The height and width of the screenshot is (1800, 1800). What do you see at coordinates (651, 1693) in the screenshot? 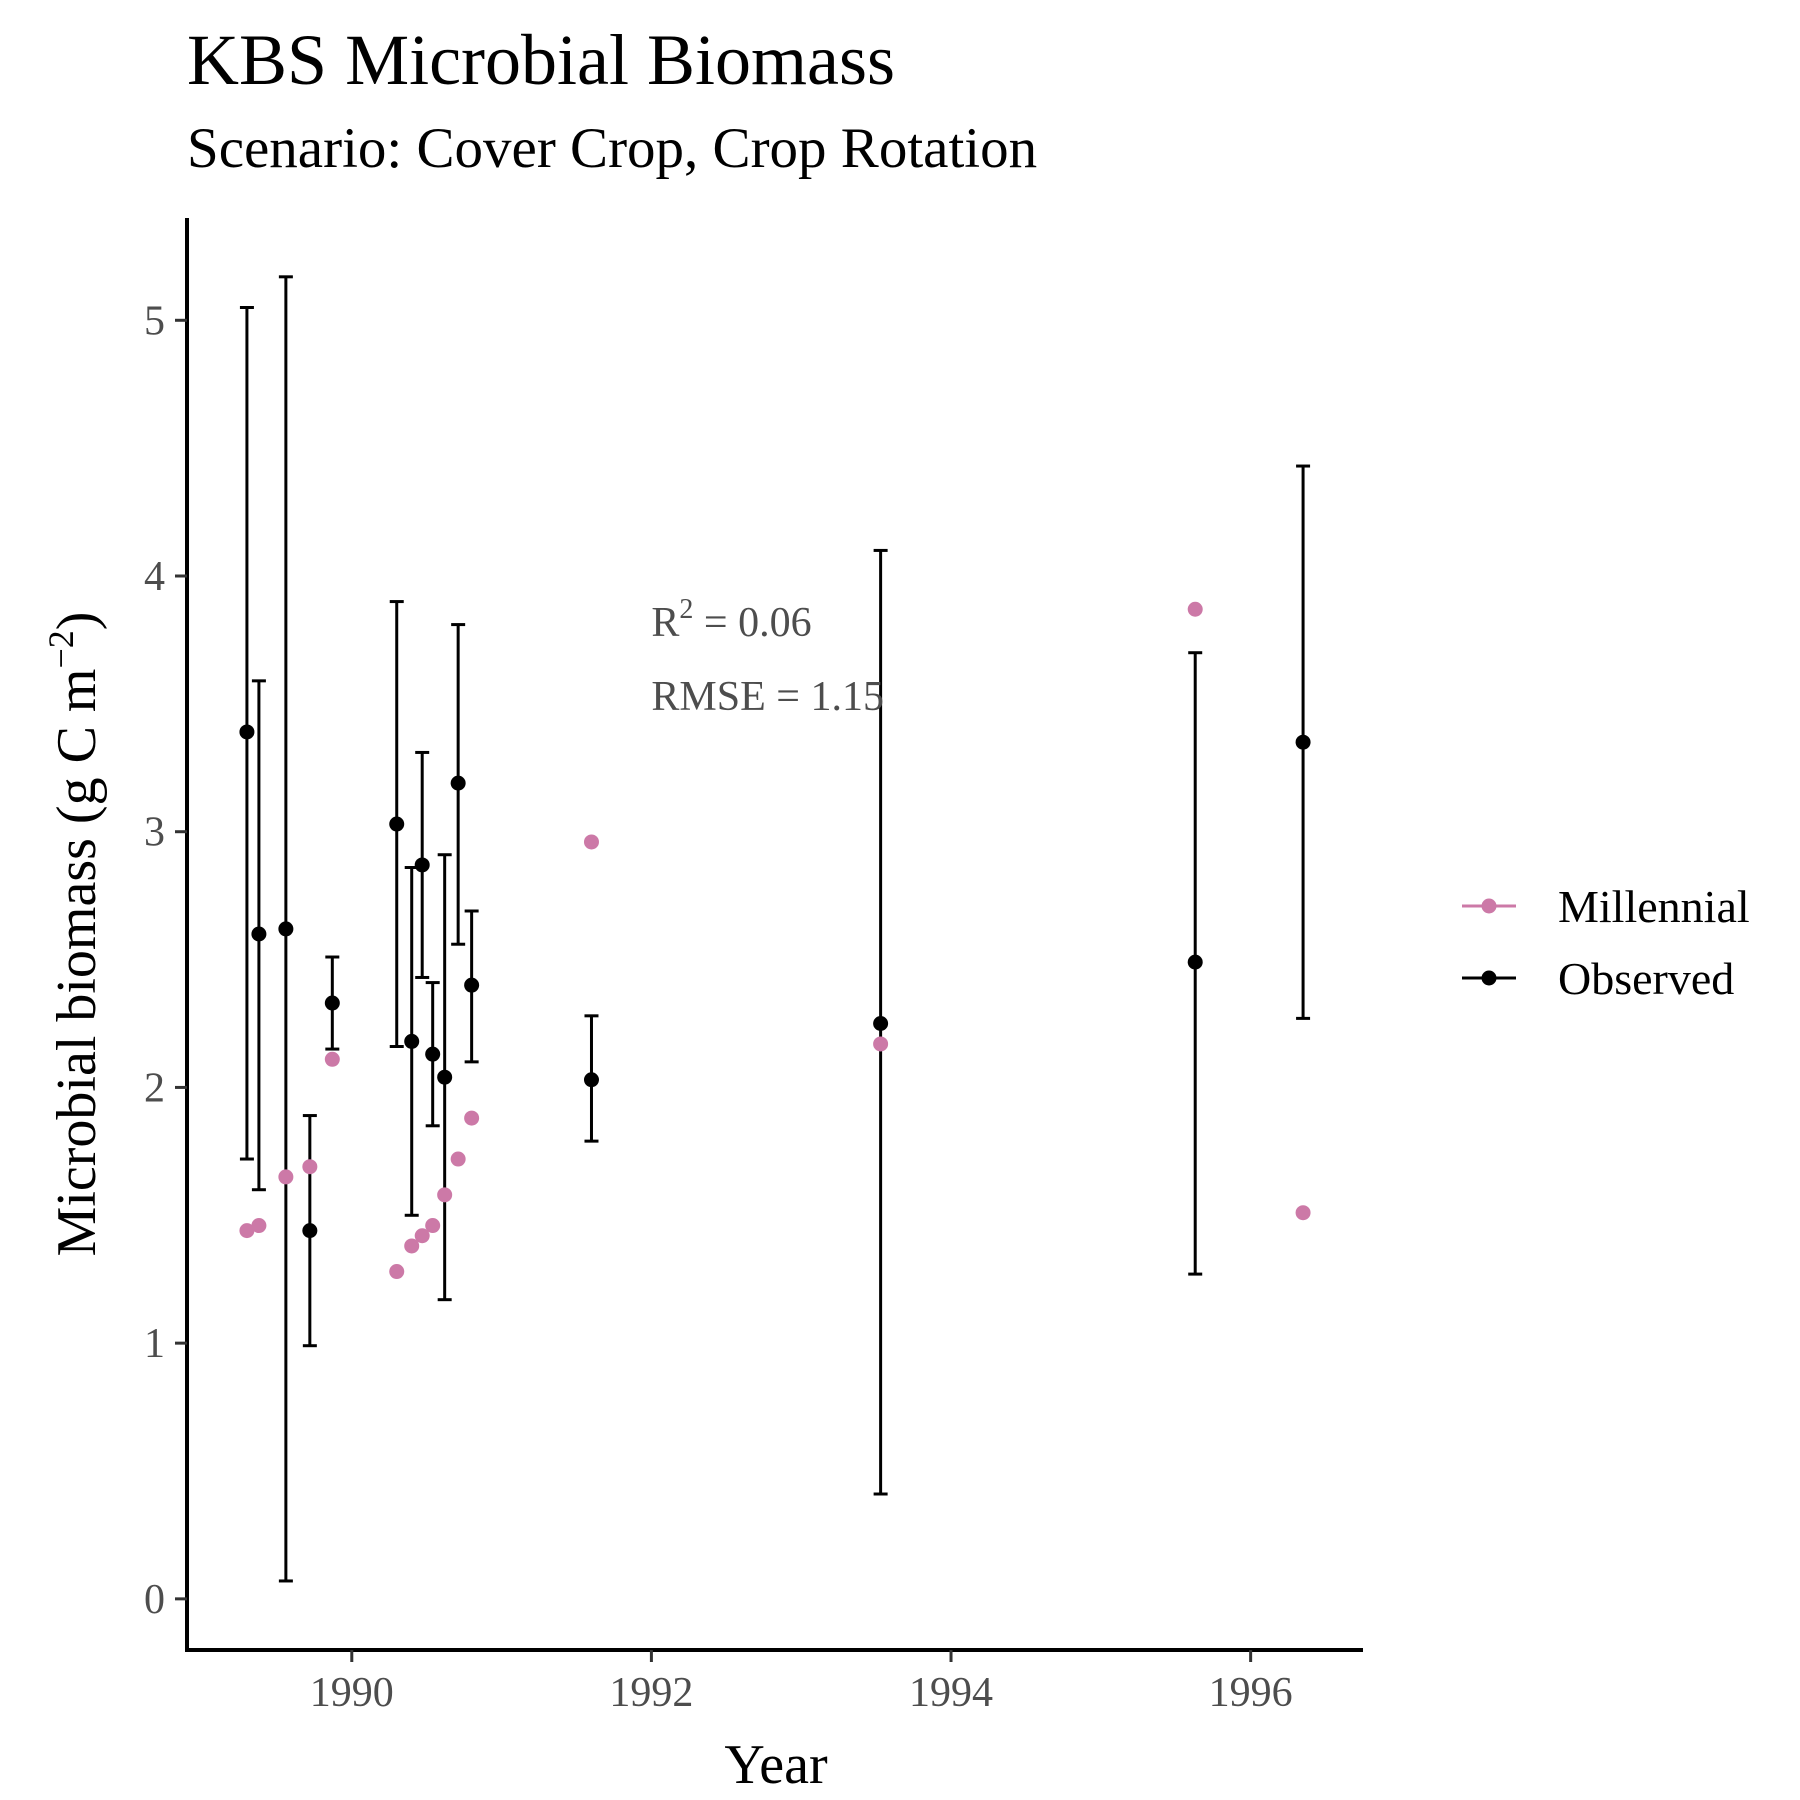
I see `x-tick-label: 1992` at bounding box center [651, 1693].